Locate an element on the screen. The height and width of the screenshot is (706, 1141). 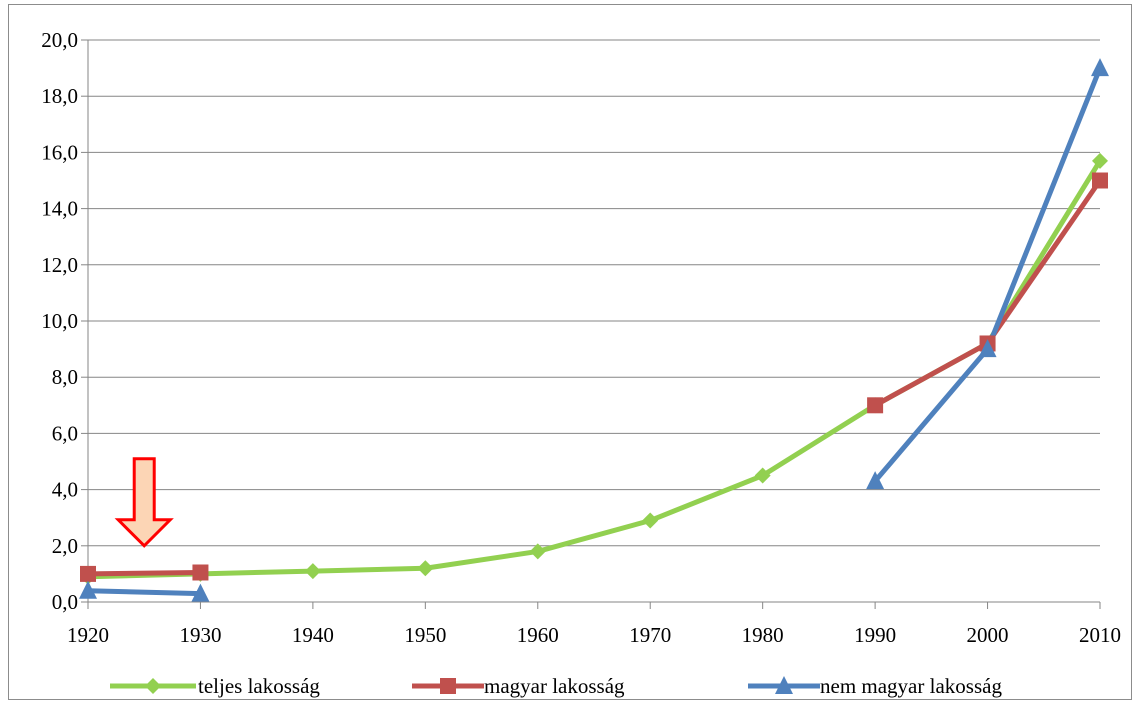
x-tick-label: 1950 is located at coordinates (425, 635).